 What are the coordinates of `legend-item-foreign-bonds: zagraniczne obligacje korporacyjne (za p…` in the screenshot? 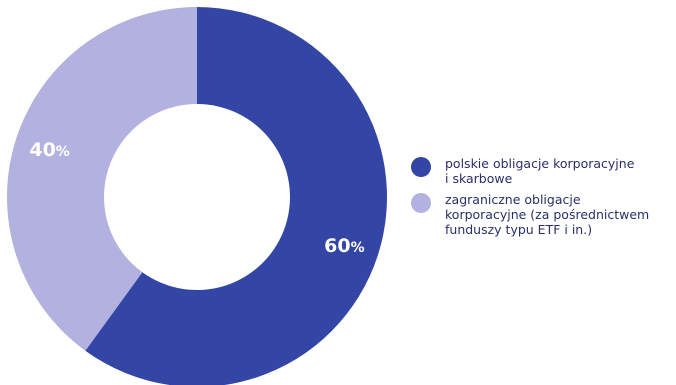 It's located at (543, 214).